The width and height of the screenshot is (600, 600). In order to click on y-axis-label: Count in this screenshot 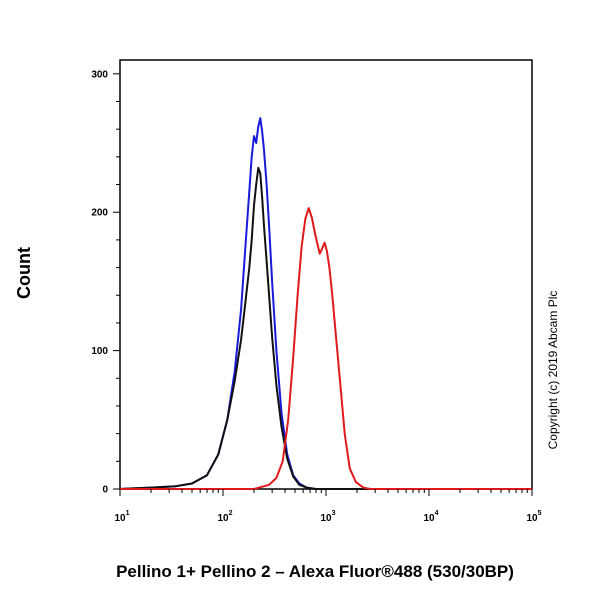, I will do `click(24, 273)`.